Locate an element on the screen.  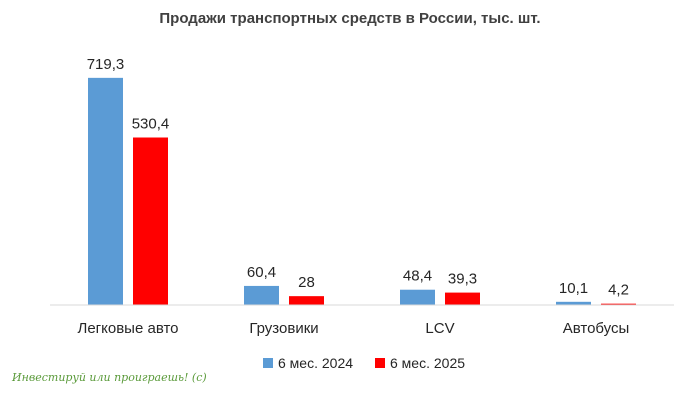
data-label: 48,4 is located at coordinates (417, 276).